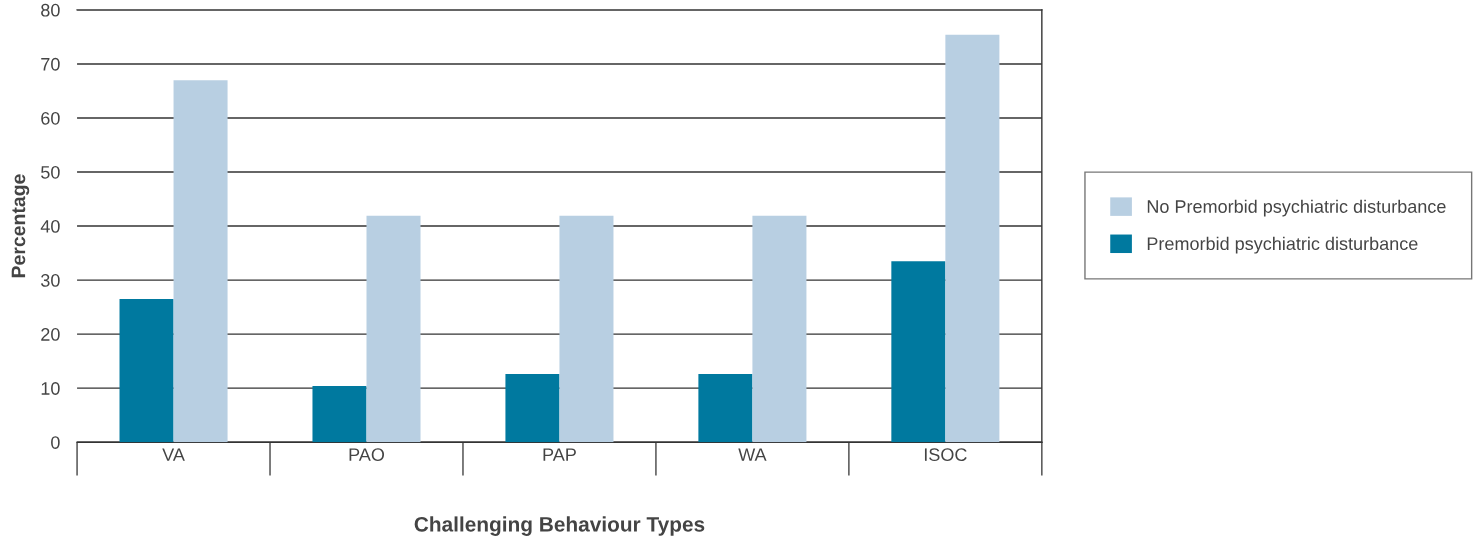 The height and width of the screenshot is (550, 1482). I want to click on x-tick-label: PAO, so click(367, 455).